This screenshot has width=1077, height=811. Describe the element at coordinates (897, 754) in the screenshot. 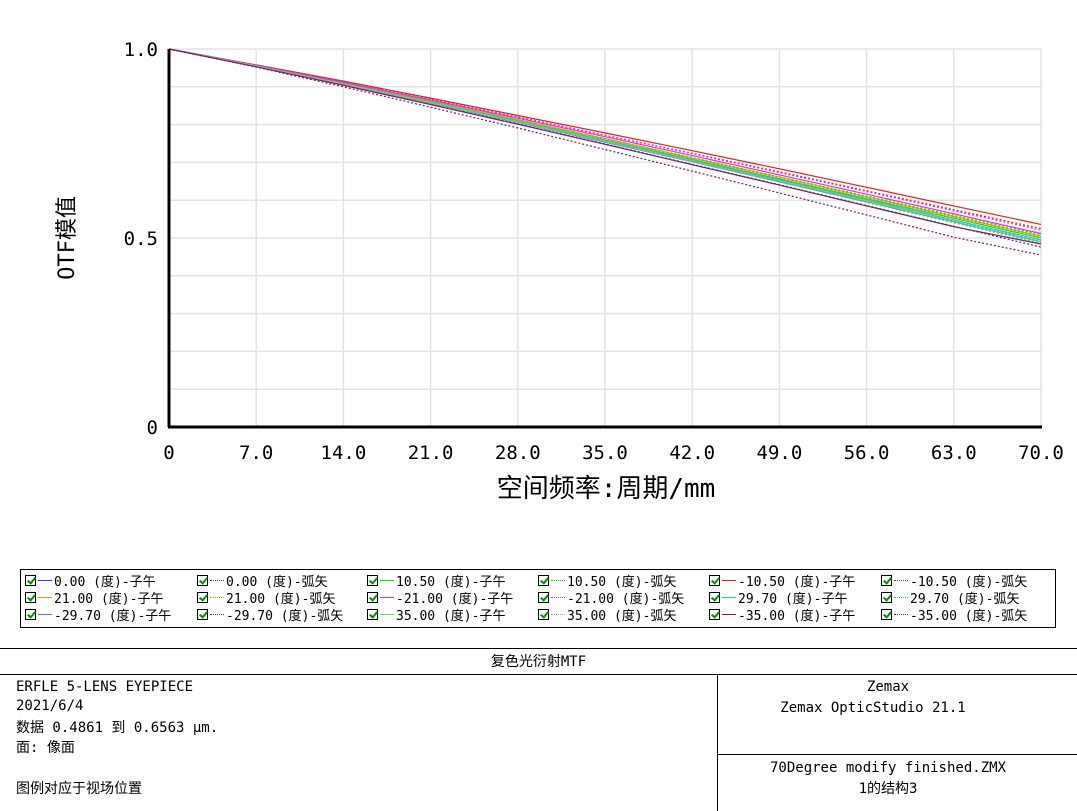

I see `footer-right-divider` at that location.